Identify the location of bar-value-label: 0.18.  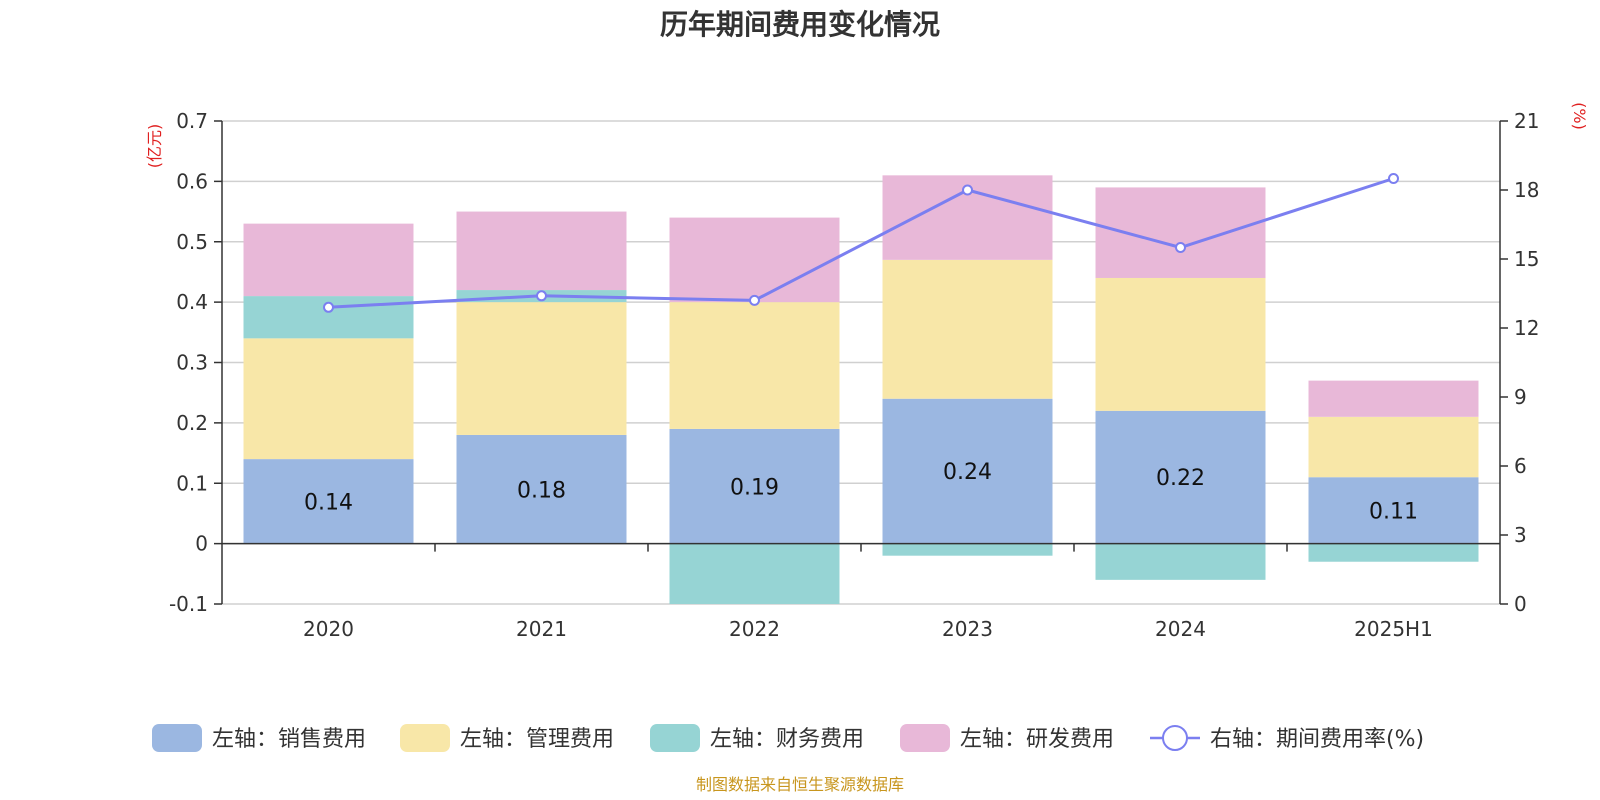
(541, 490).